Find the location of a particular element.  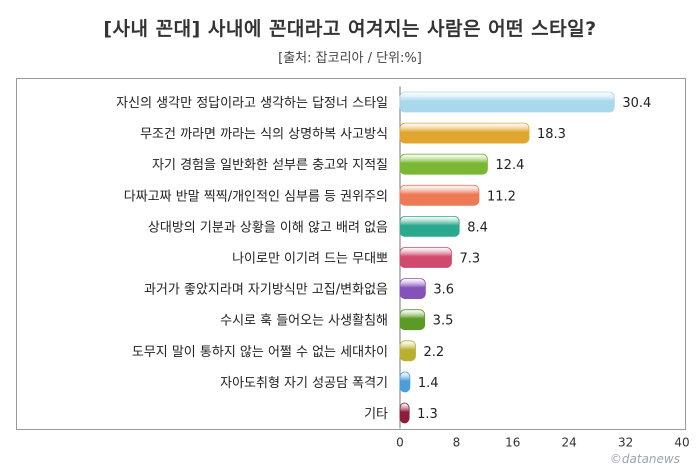

x-tick-label: 32 is located at coordinates (625, 443).